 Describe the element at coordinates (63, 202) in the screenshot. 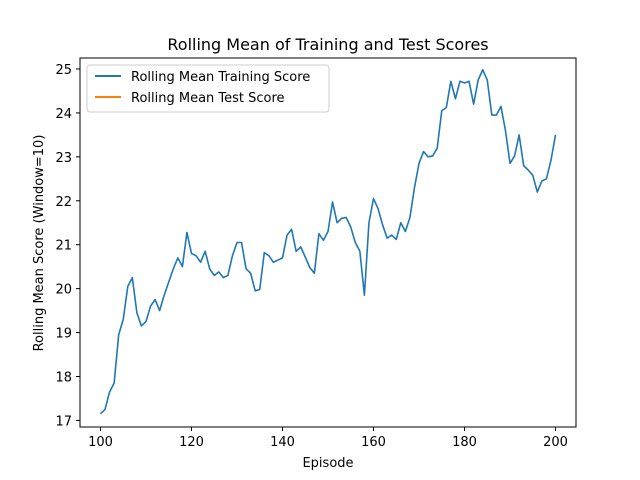

I see `y-tick-label: 22` at that location.